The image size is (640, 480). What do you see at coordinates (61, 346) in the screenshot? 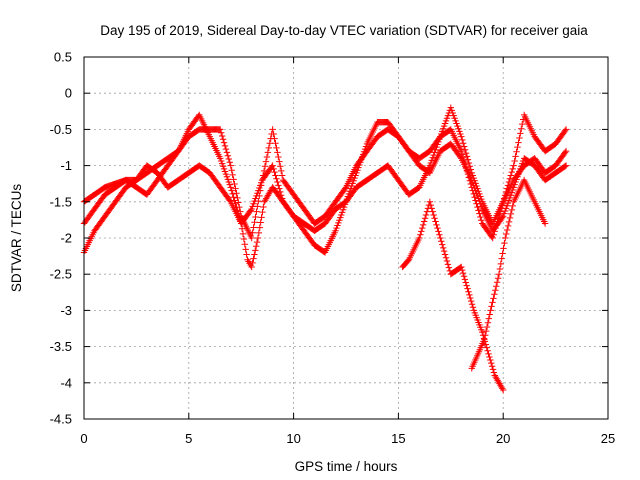
I see `y-tick-label: -3.5` at bounding box center [61, 346].